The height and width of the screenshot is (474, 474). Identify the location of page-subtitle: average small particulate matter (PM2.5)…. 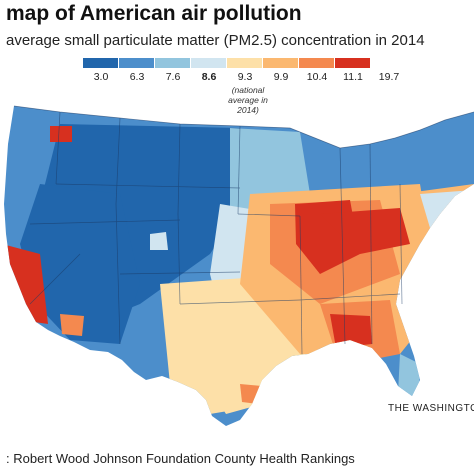
(215, 40).